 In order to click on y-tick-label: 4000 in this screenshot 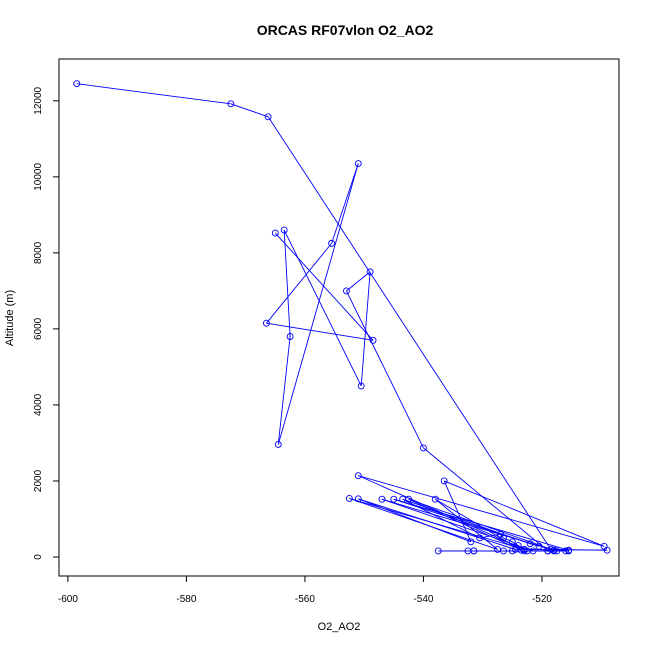, I will do `click(38, 404)`.